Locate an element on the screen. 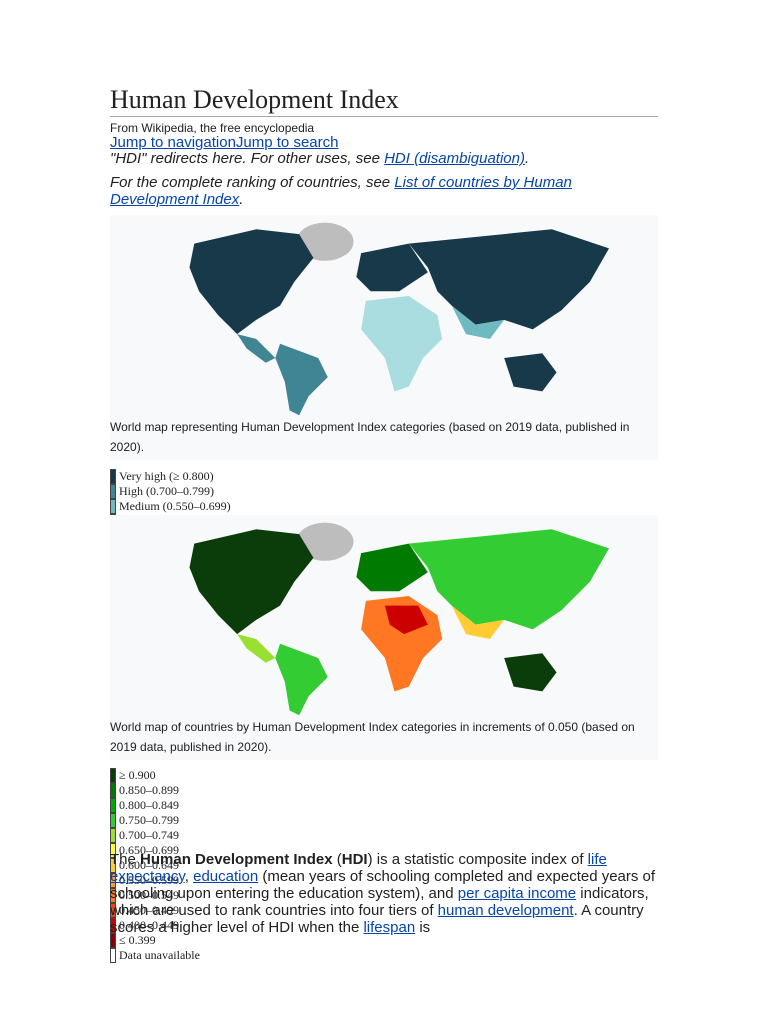  legend-item: 0.700–0.749 is located at coordinates (155, 835).